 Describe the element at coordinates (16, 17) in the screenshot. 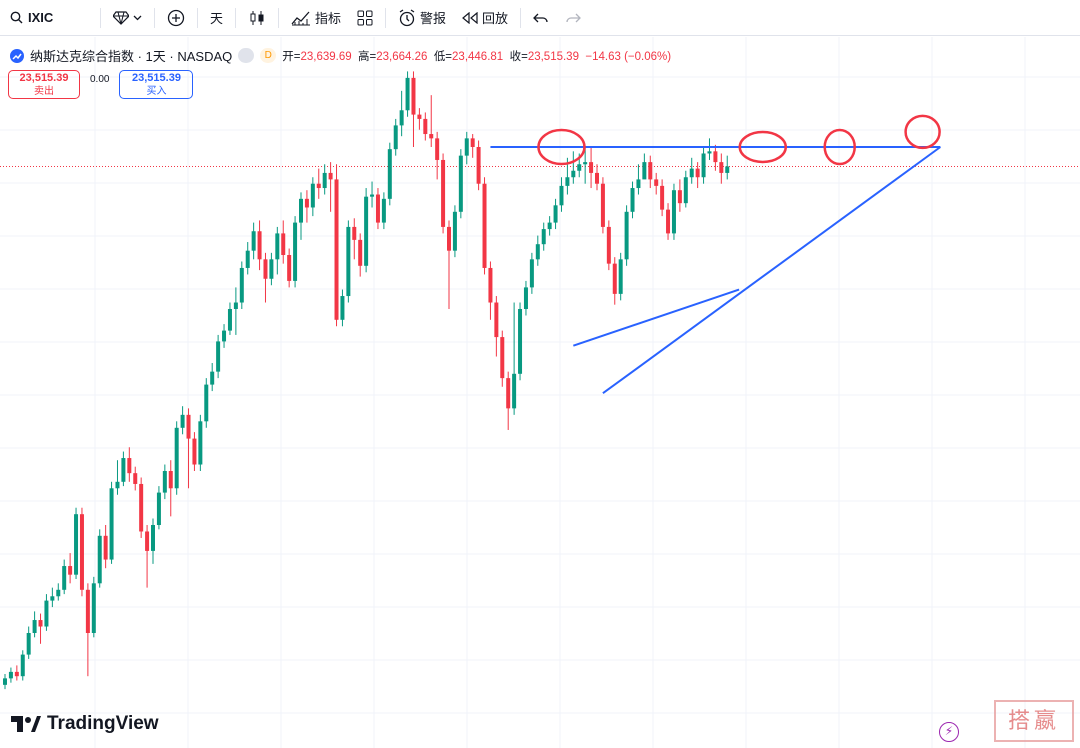

I see `search-icon` at that location.